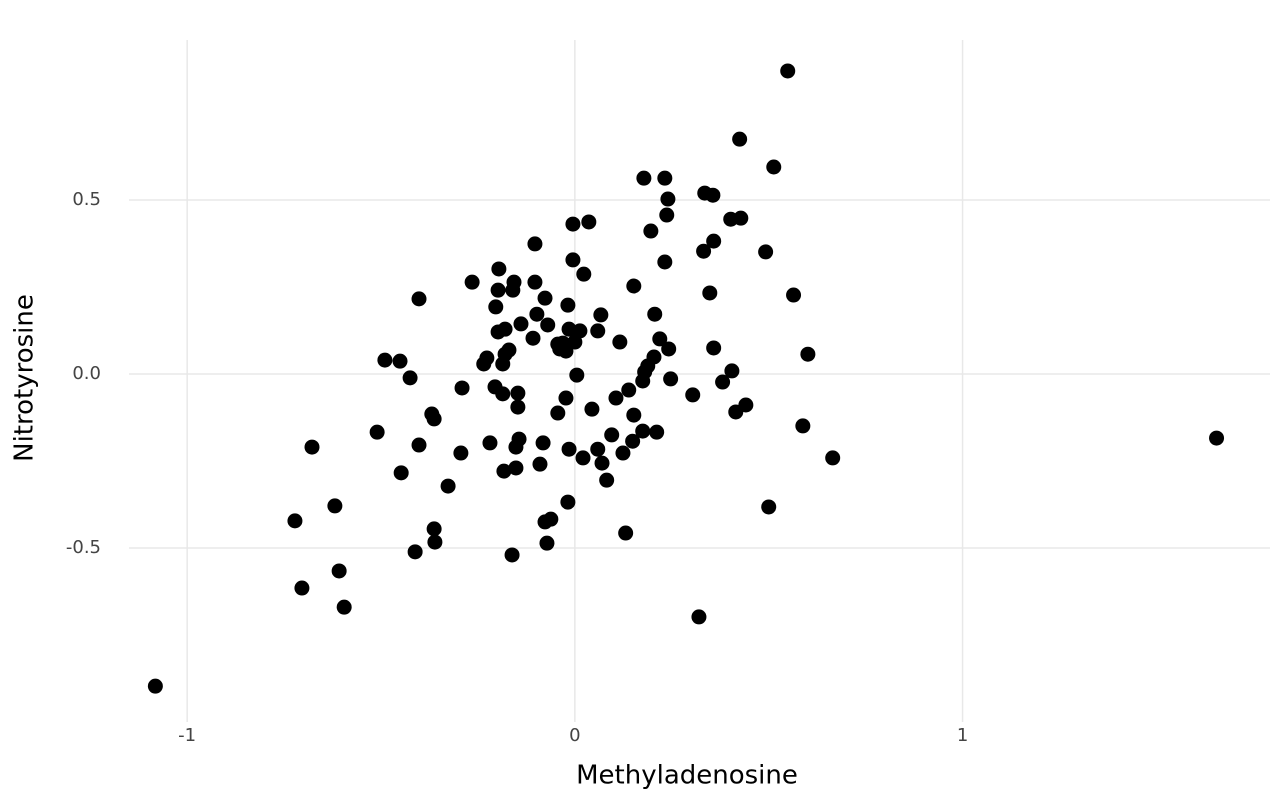 The height and width of the screenshot is (805, 1275). I want to click on x-tick-label: -1, so click(187, 735).